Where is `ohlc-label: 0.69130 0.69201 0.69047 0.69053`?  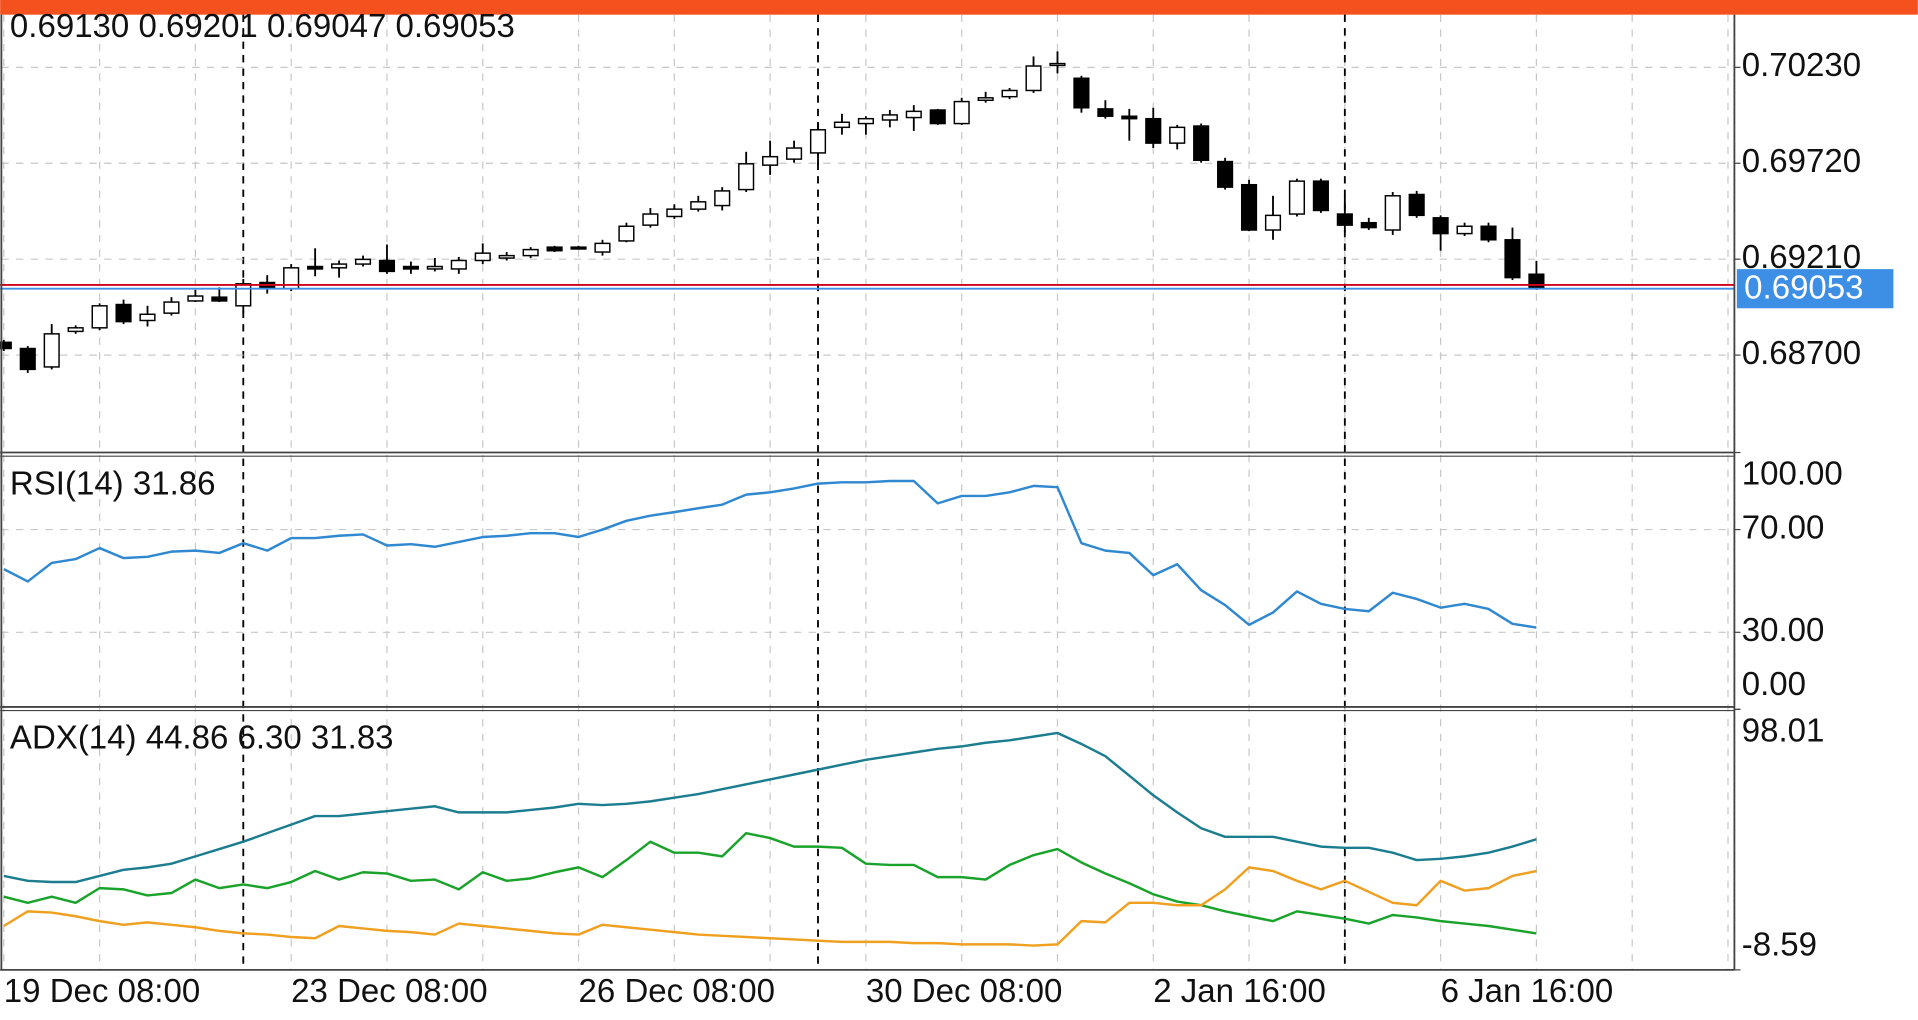 ohlc-label: 0.69130 0.69201 0.69047 0.69053 is located at coordinates (262, 25).